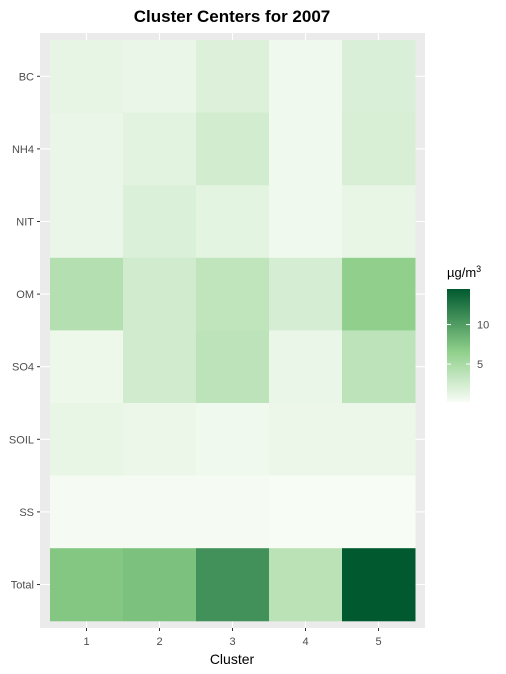  I want to click on x-tick-label: 4, so click(305, 642).